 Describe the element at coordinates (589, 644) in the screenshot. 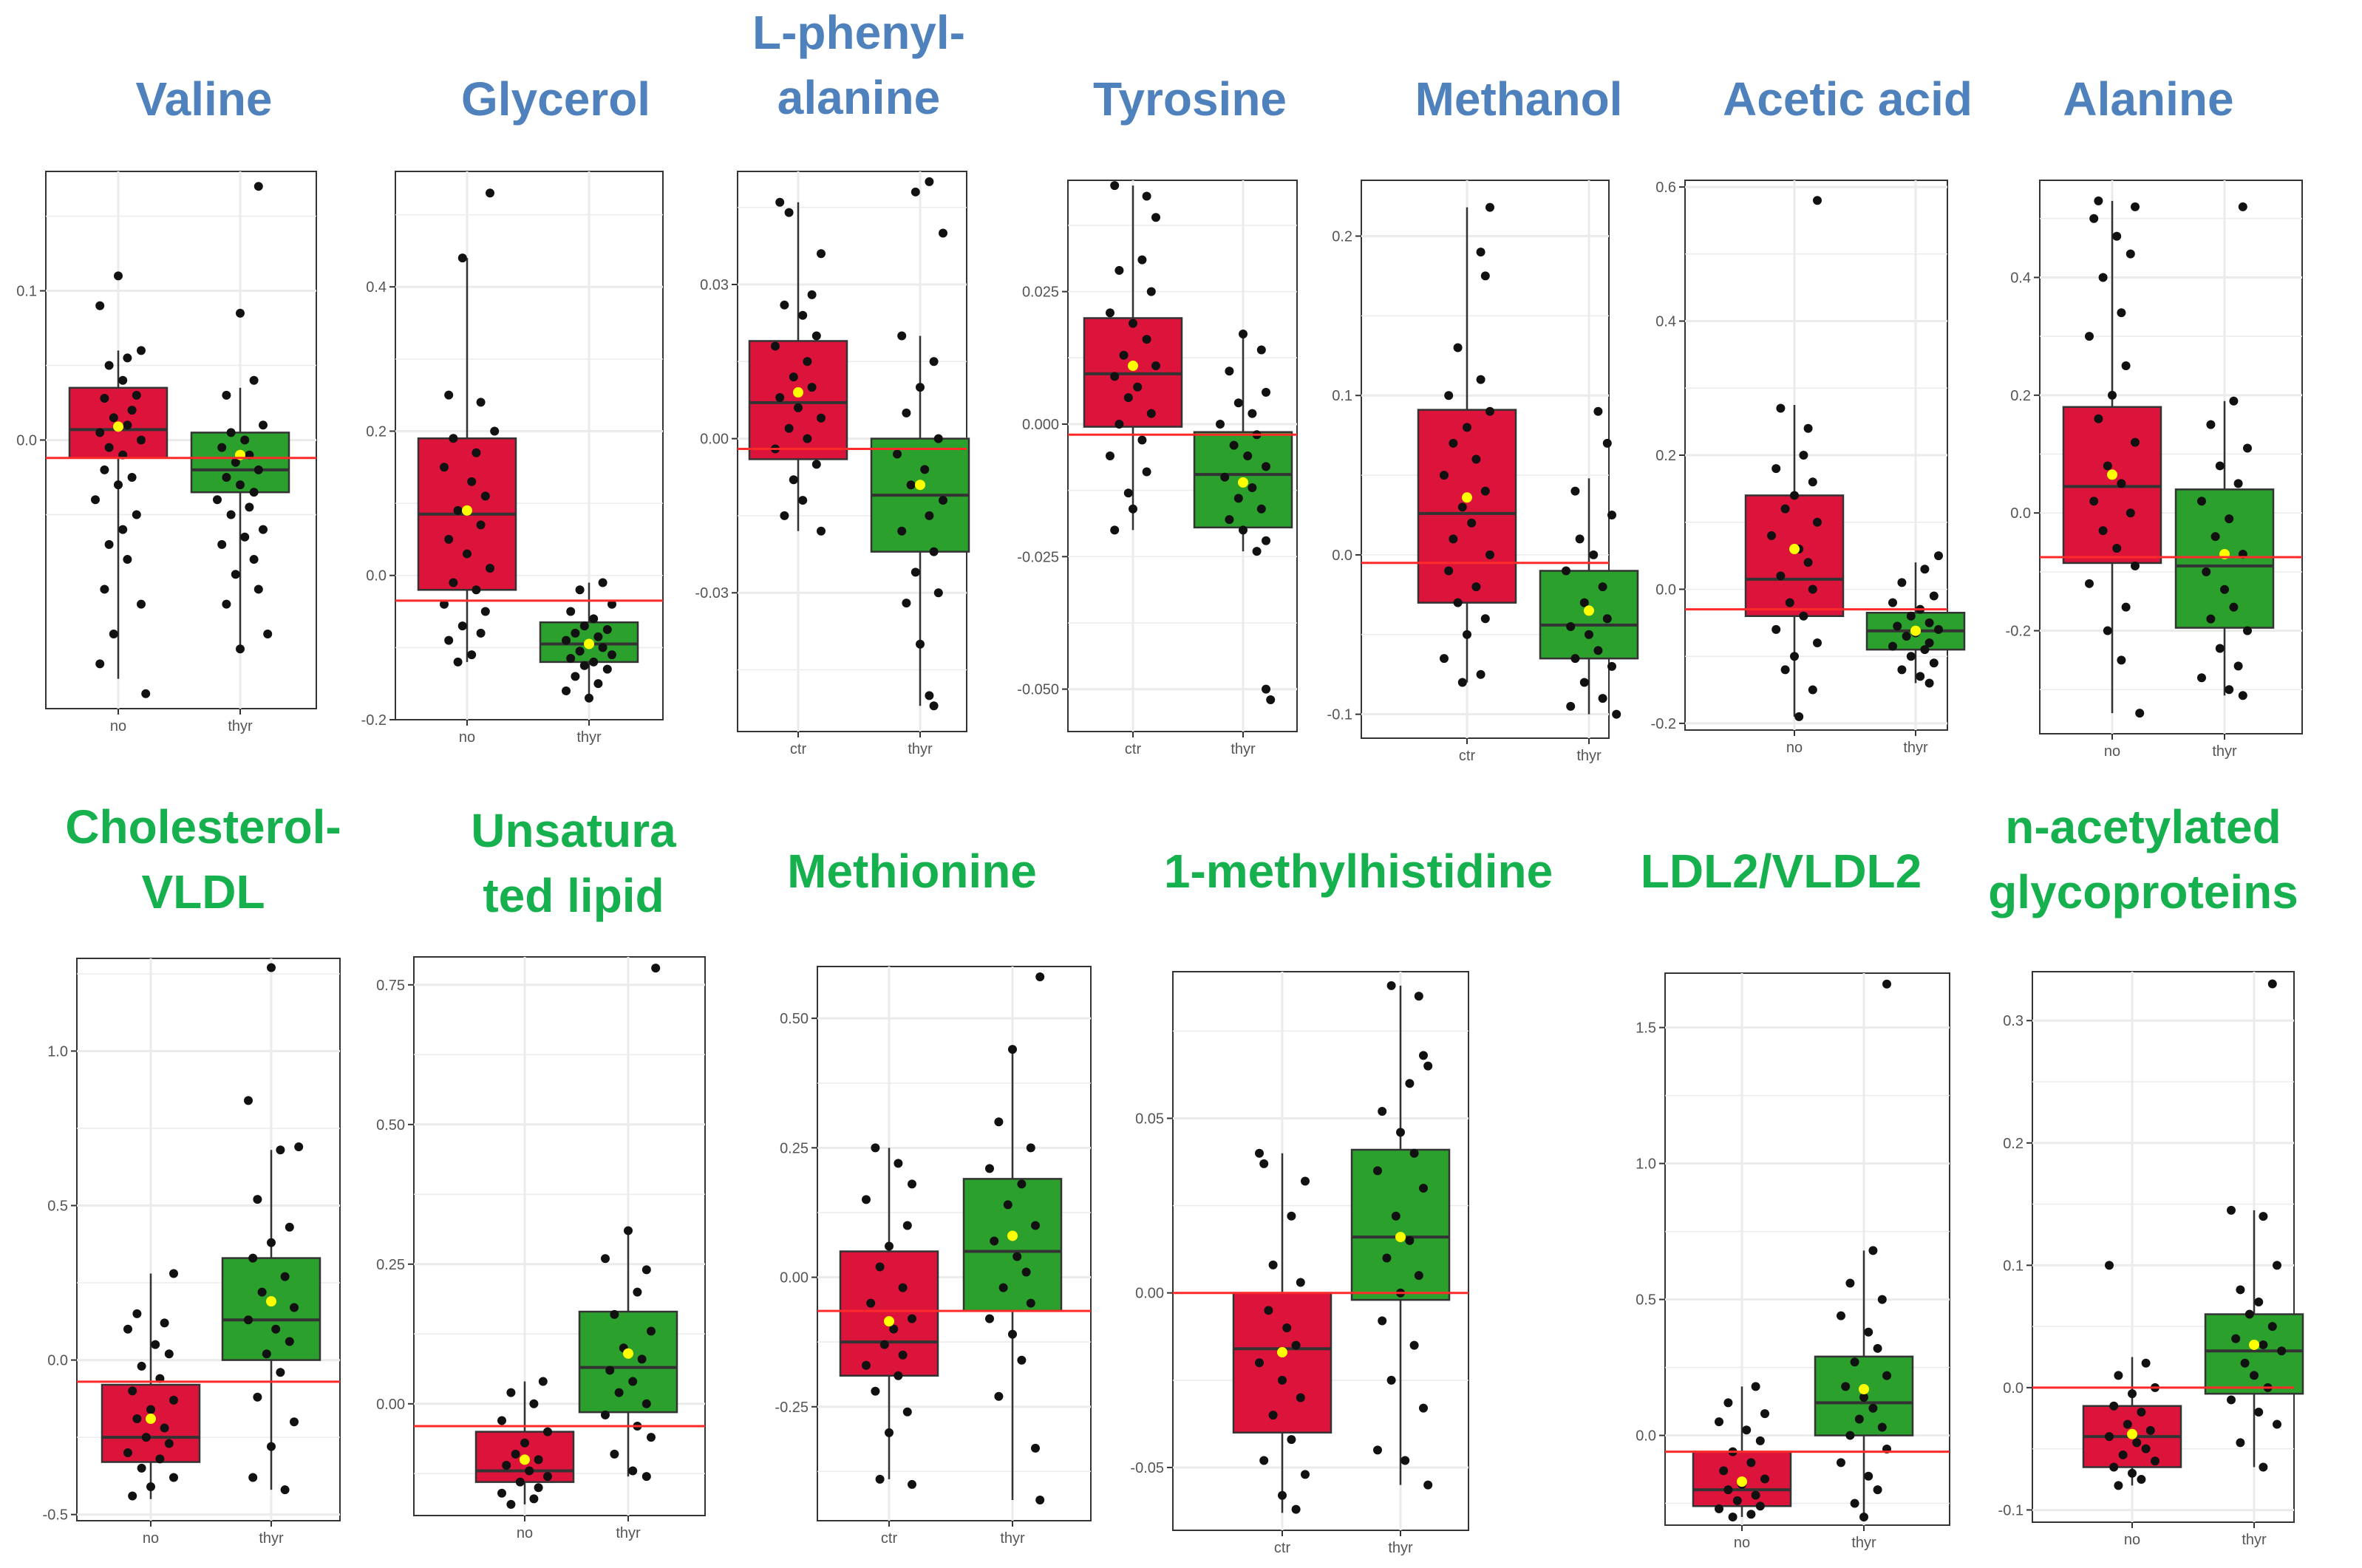

I see `glycerol-mean-thyr` at that location.